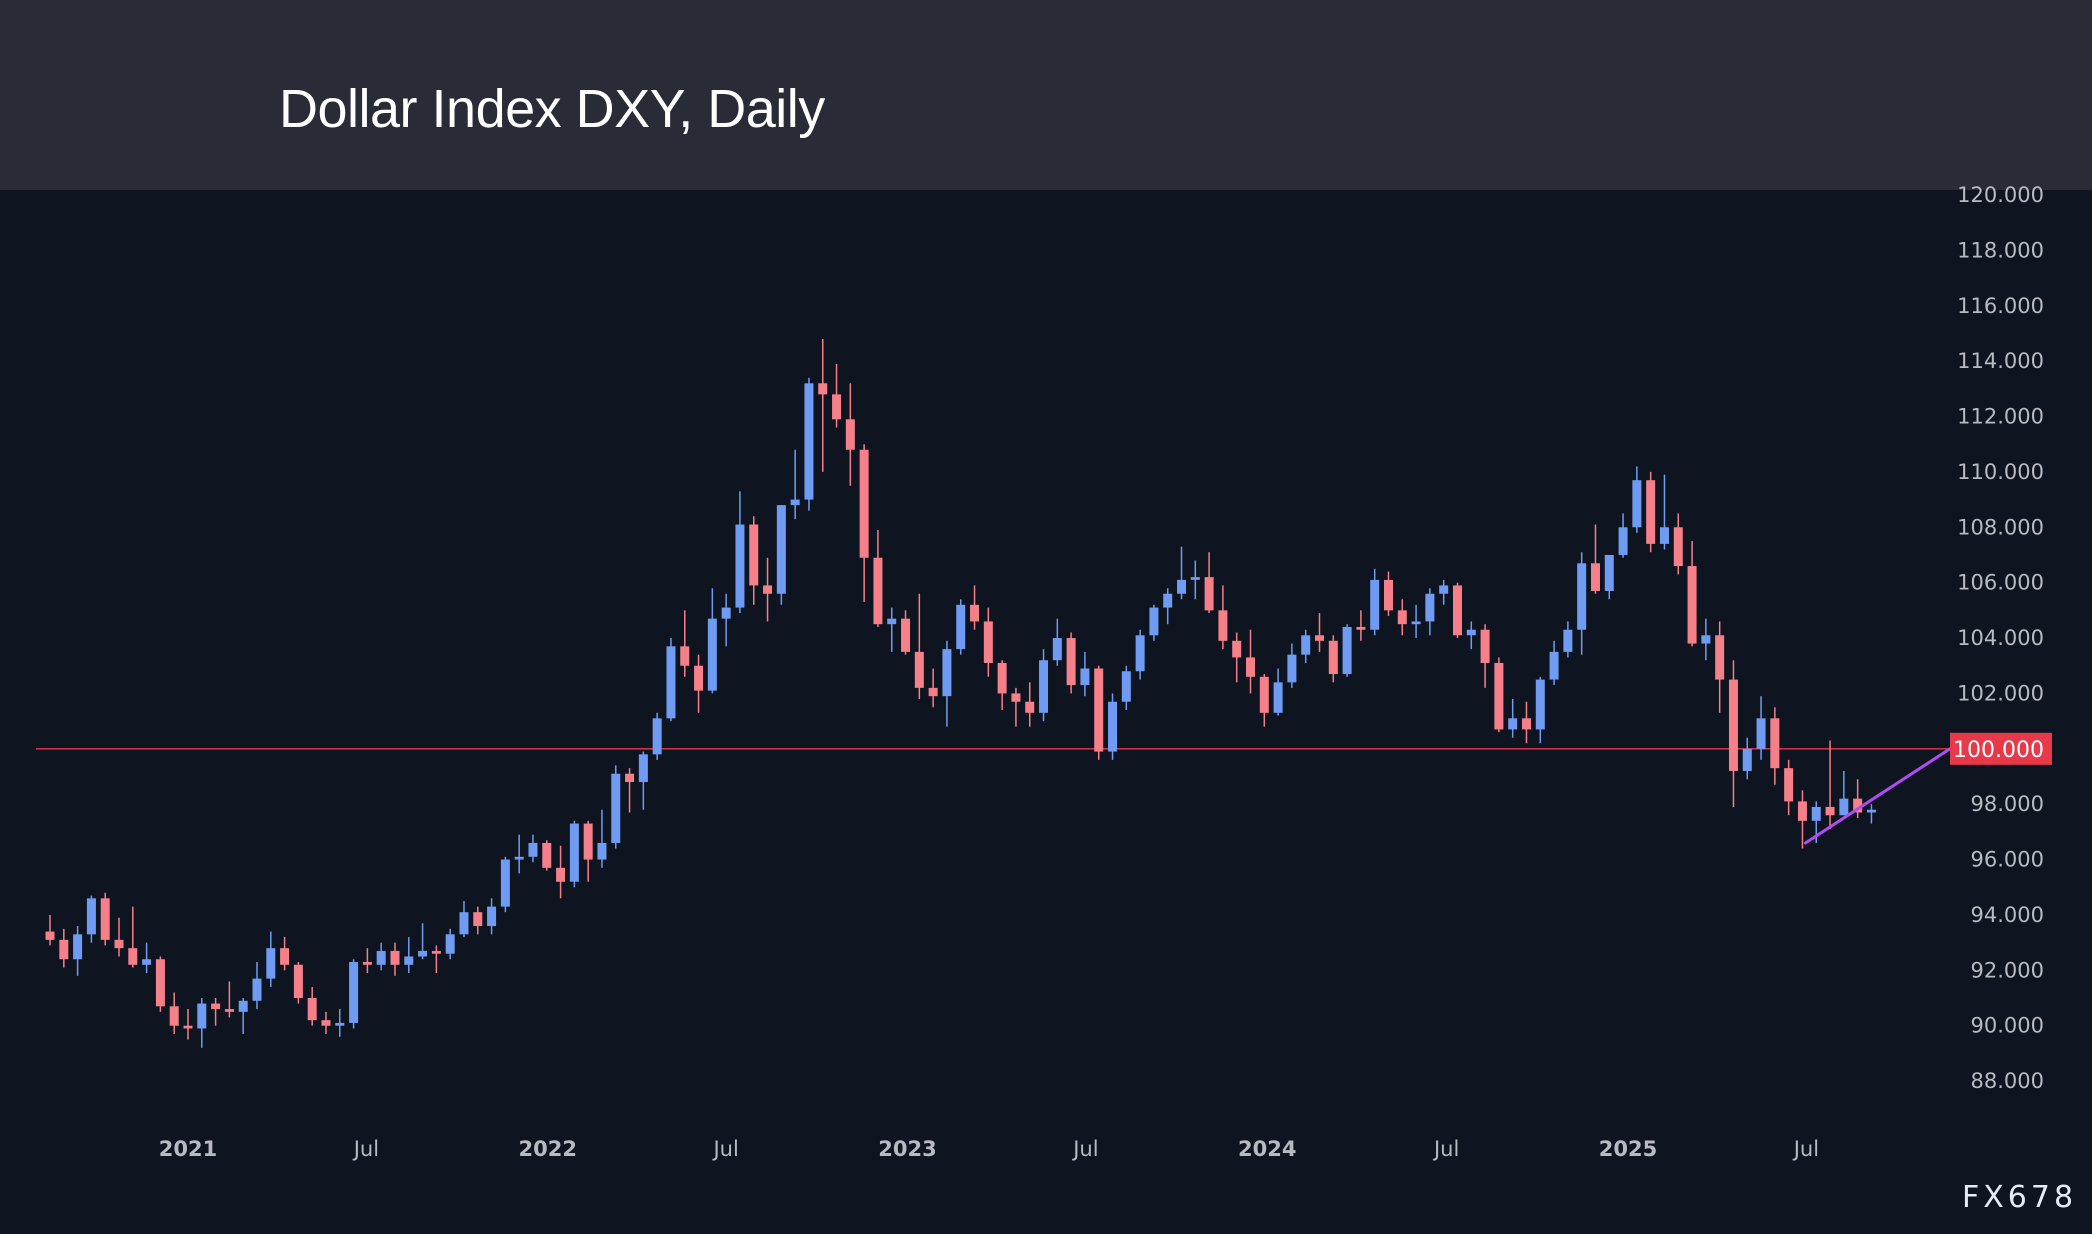 Image resolution: width=2092 pixels, height=1234 pixels. What do you see at coordinates (2007, 860) in the screenshot?
I see `y-tick-label: 96.000` at bounding box center [2007, 860].